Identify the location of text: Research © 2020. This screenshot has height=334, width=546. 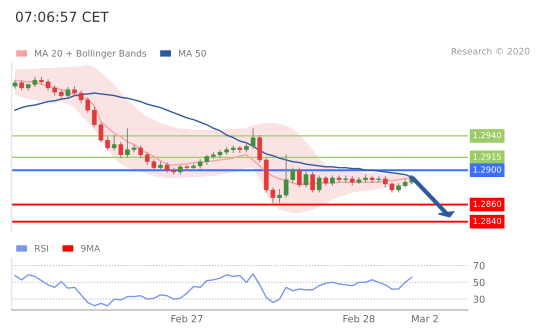
(491, 51).